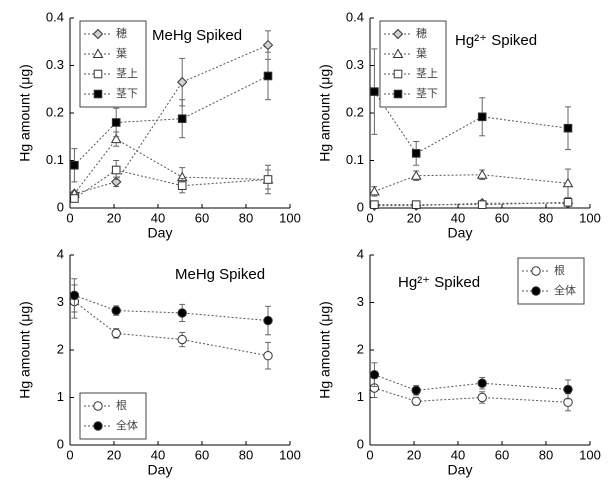  Describe the element at coordinates (197, 35) in the screenshot. I see `chart-title: MeHg Spiked` at that location.